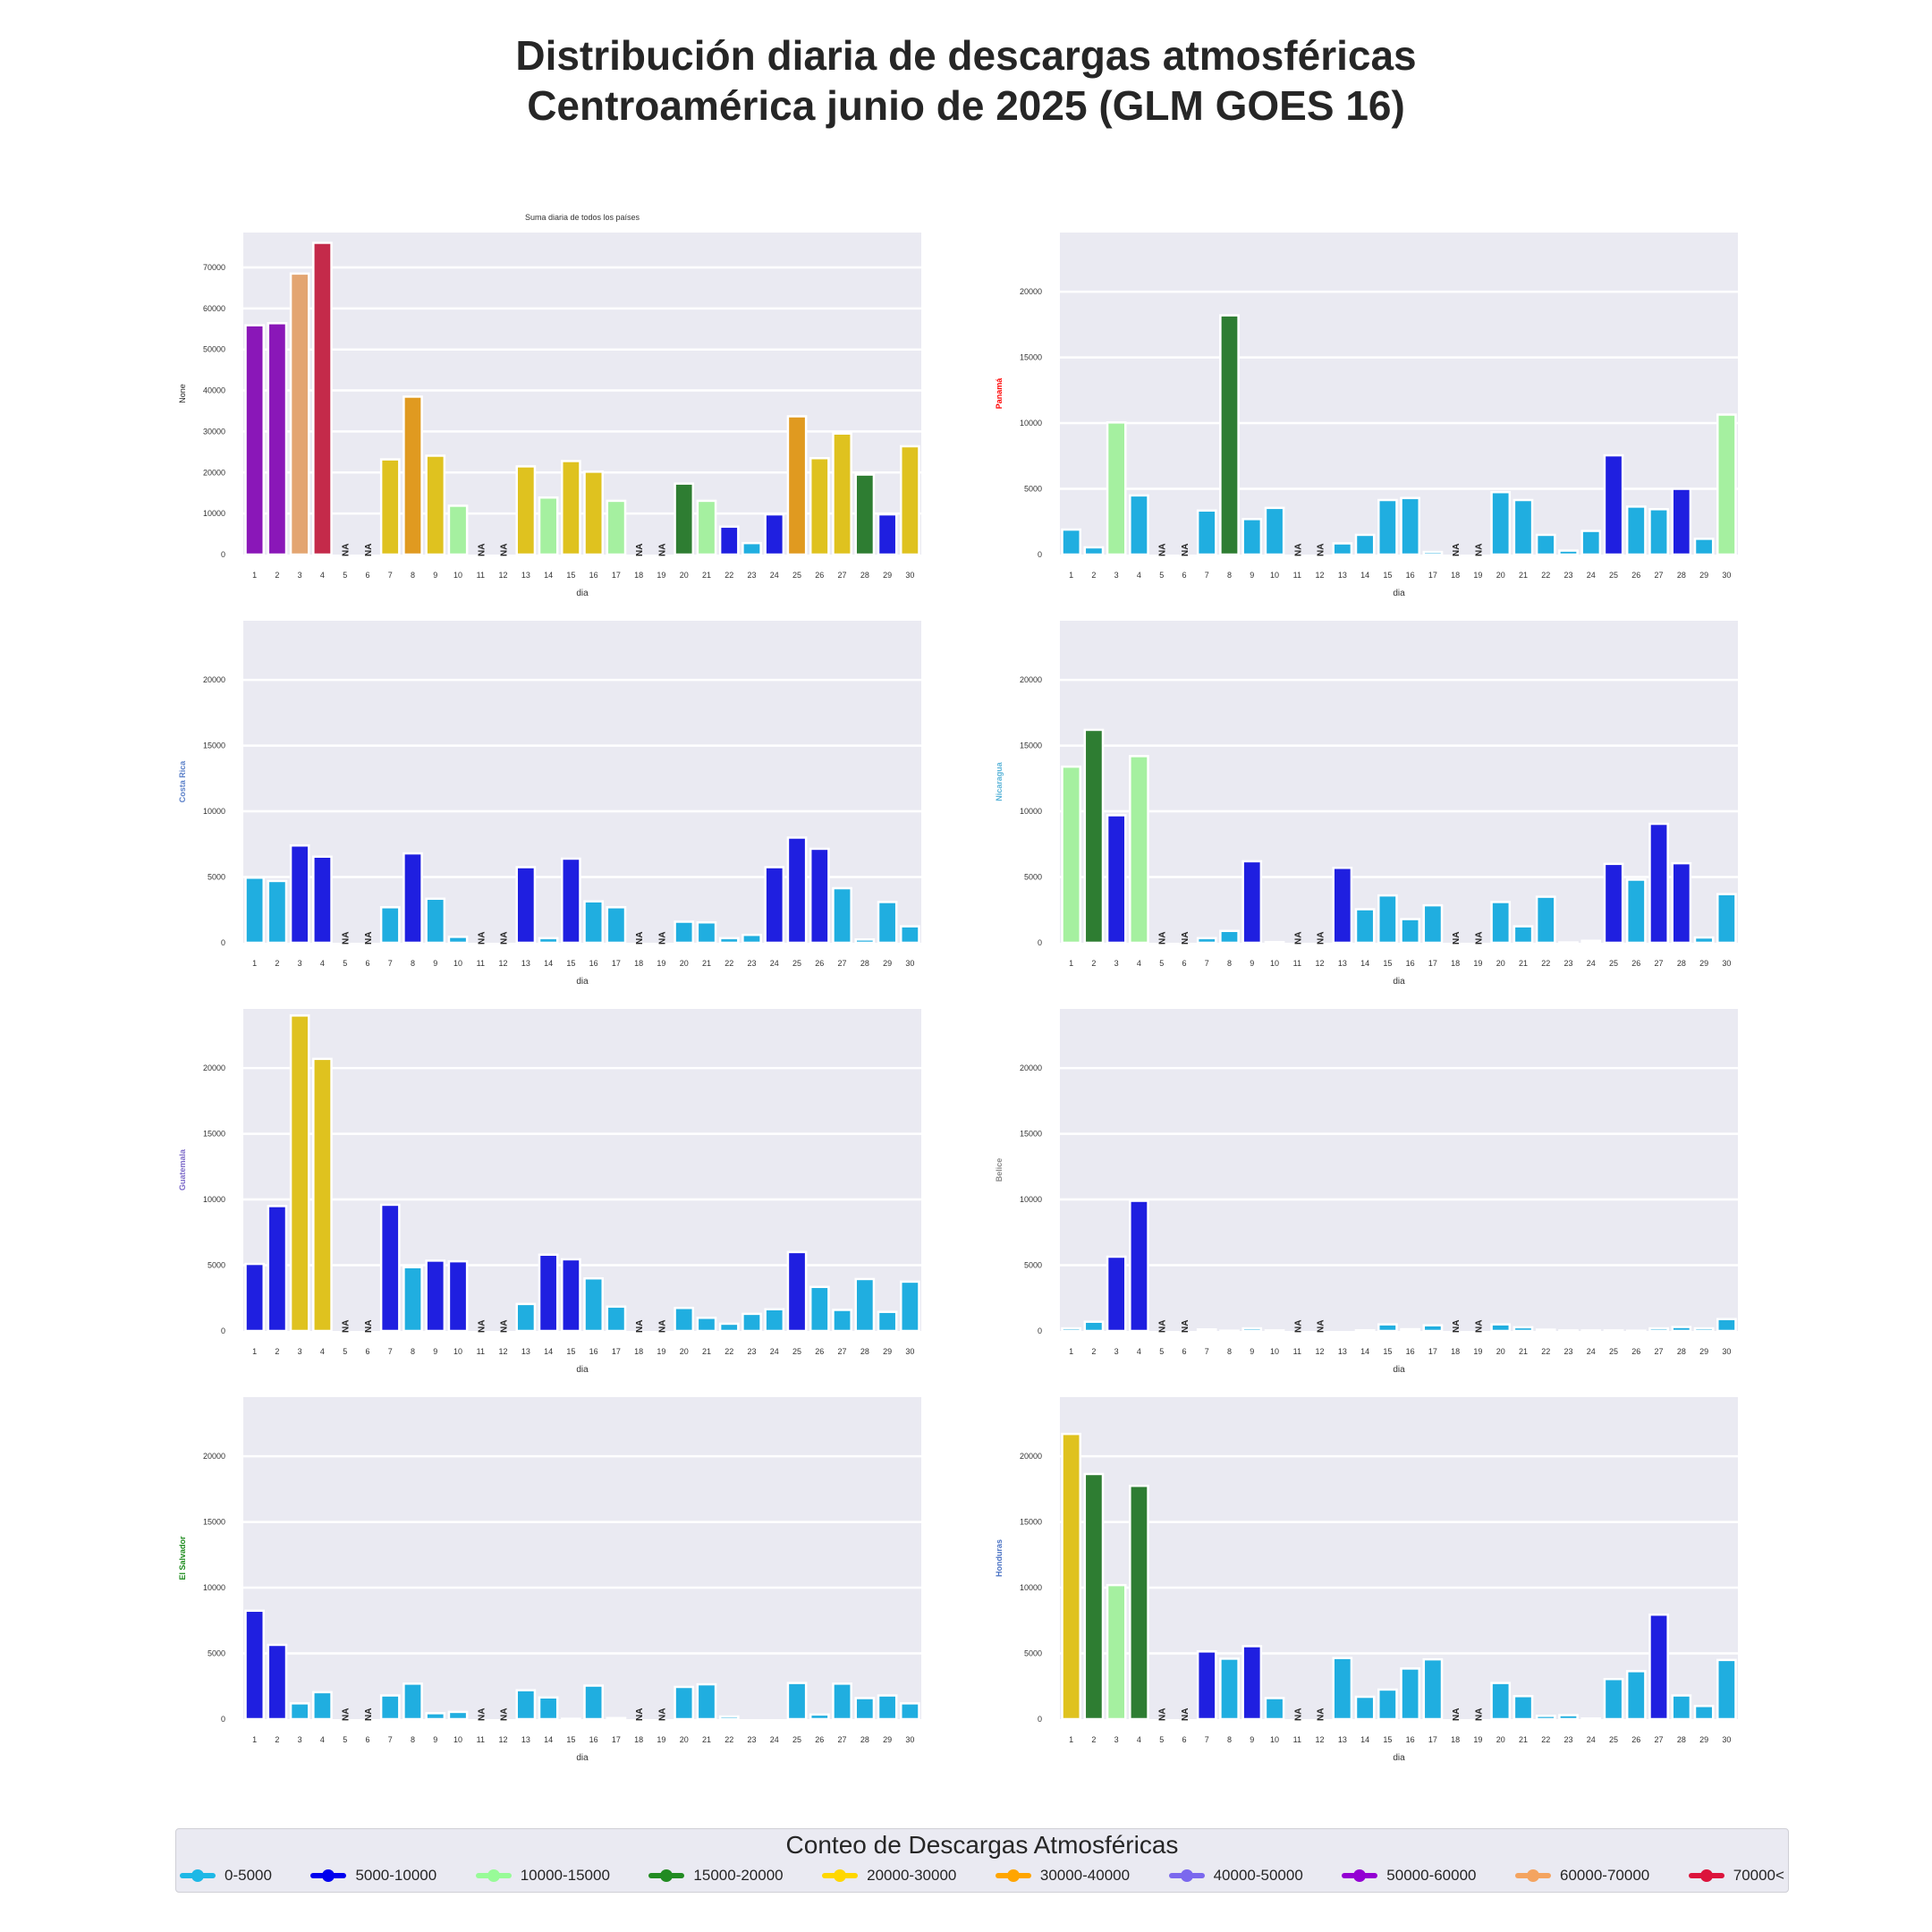  Describe the element at coordinates (1013, 1875) in the screenshot. I see `legend-swatch-icon` at that location.